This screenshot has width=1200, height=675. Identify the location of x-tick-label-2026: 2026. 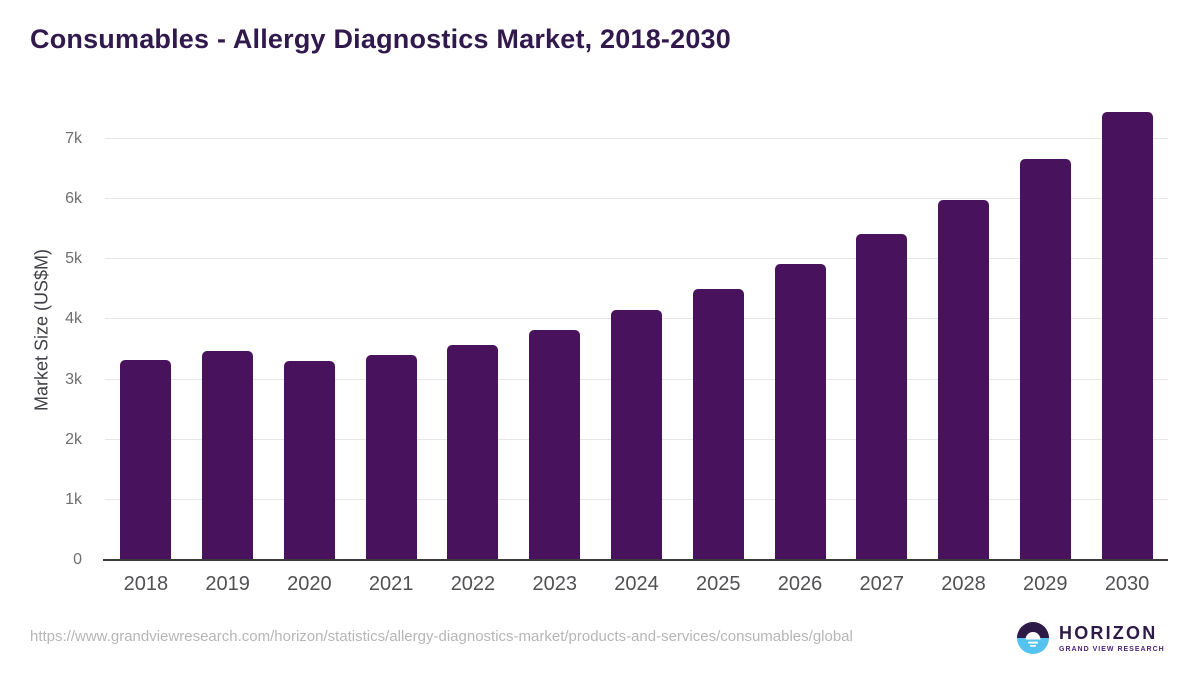
(800, 584).